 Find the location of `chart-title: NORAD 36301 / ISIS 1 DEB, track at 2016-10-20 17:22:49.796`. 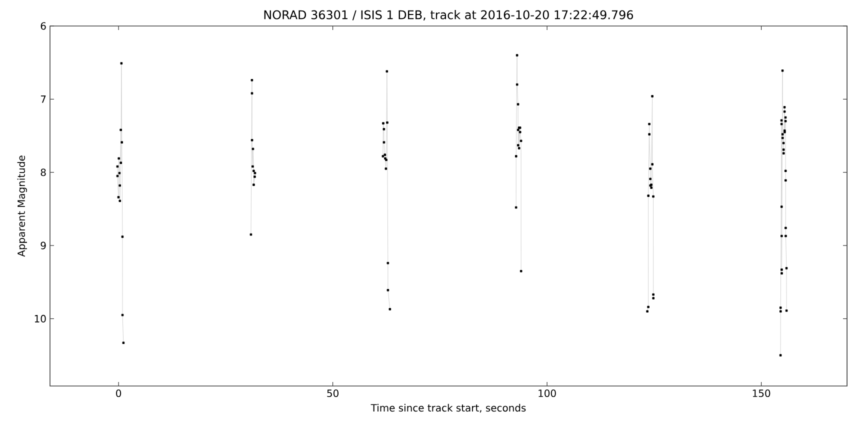

chart-title: NORAD 36301 / ISIS 1 DEB, track at 2016-10-20 17:22:49.796 is located at coordinates (449, 15).